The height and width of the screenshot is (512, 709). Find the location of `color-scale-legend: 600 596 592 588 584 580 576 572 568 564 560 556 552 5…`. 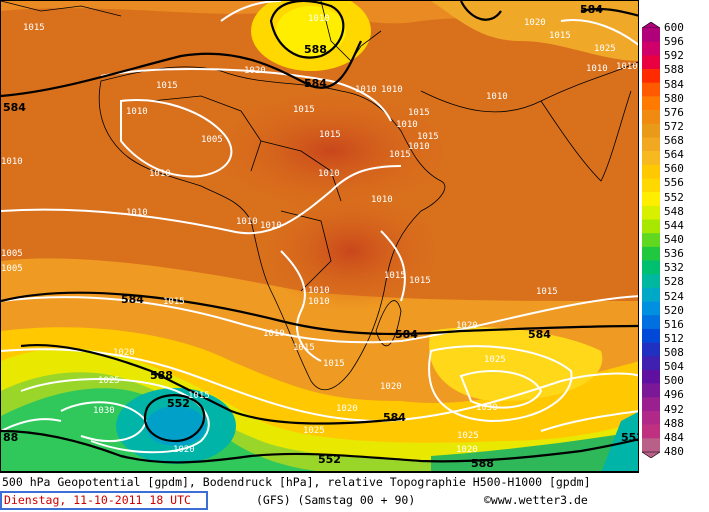

color-scale-legend: 600 596 592 588 584 580 576 572 568 564 560 556 552 5… is located at coordinates (675, 240).